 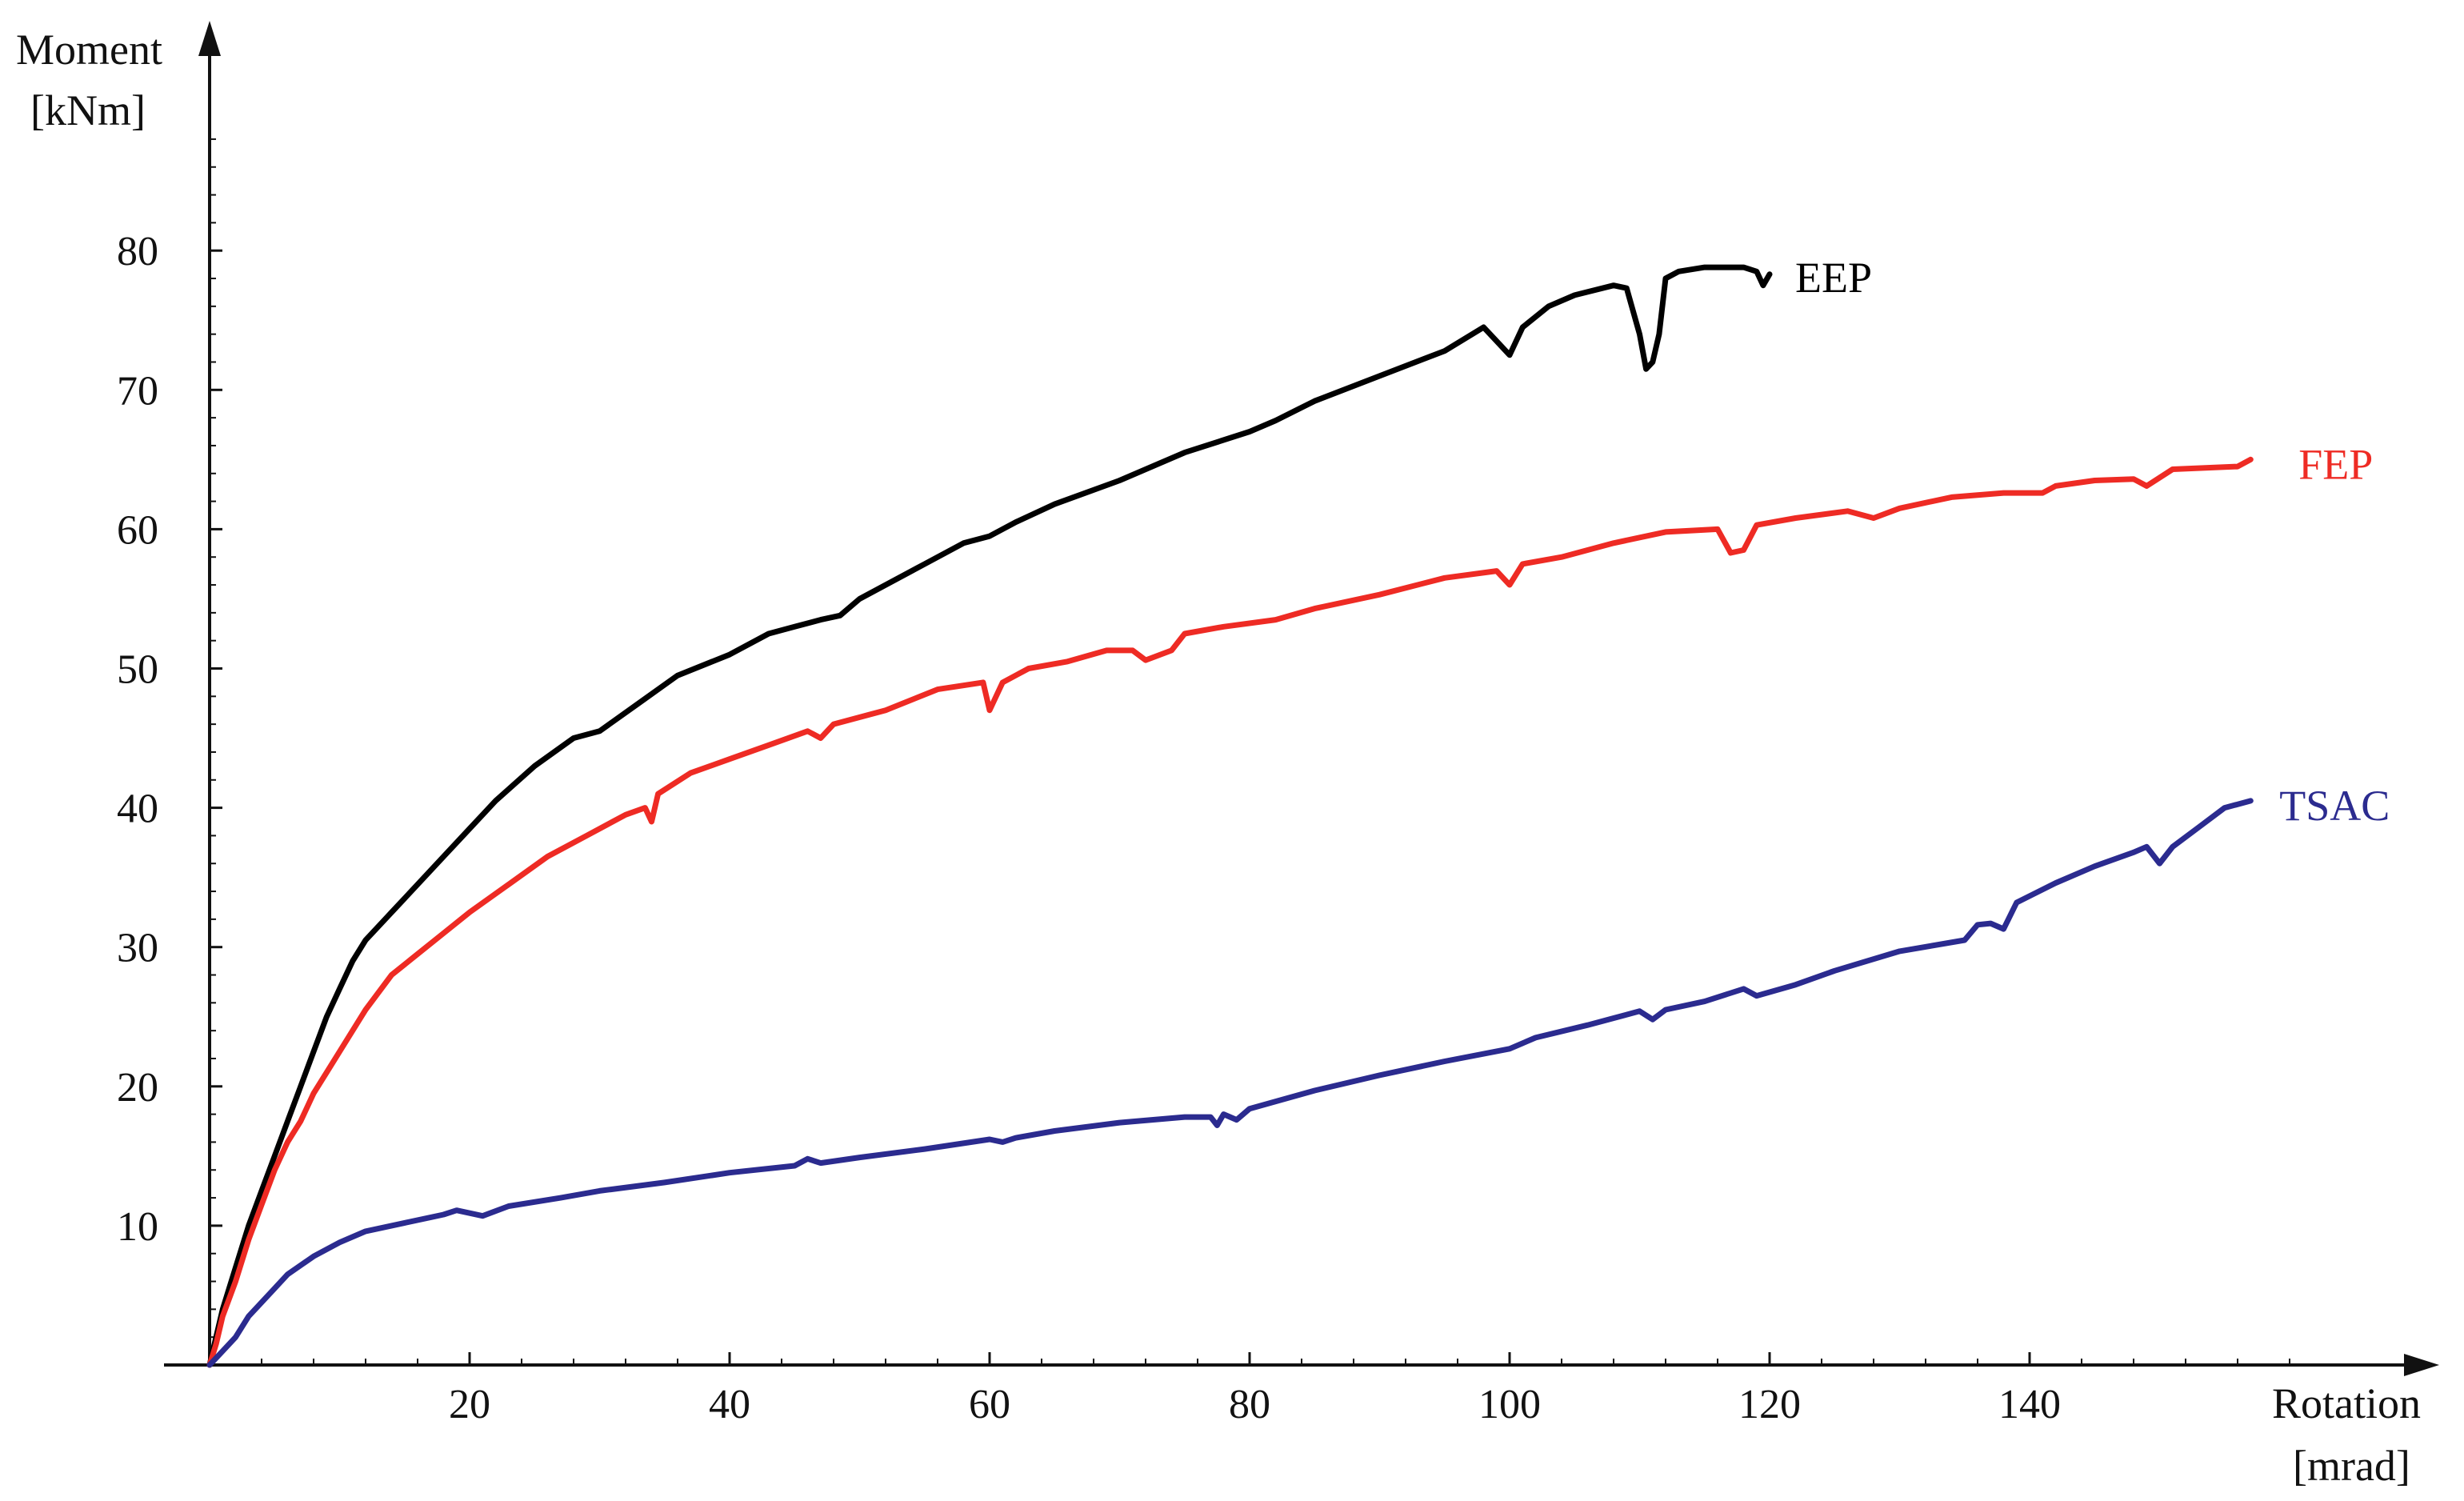 I want to click on series-label-tsac: TSAC, so click(x=2334, y=806).